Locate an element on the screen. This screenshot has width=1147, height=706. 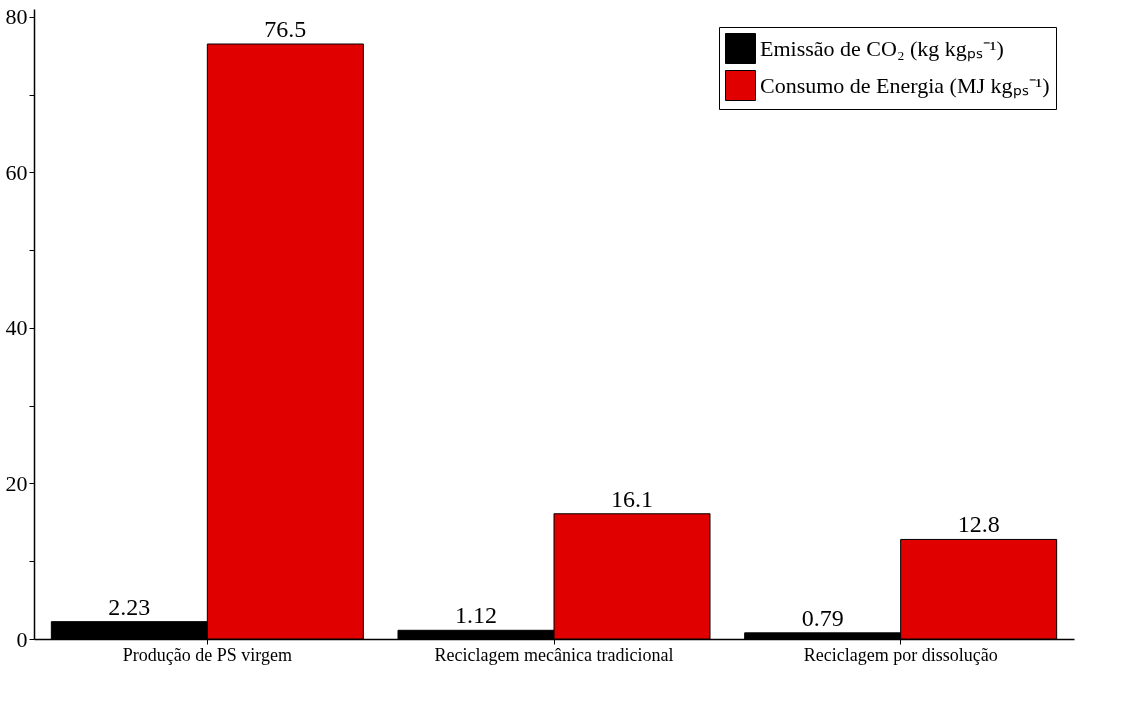
data-label: 2.23 is located at coordinates (129, 606).